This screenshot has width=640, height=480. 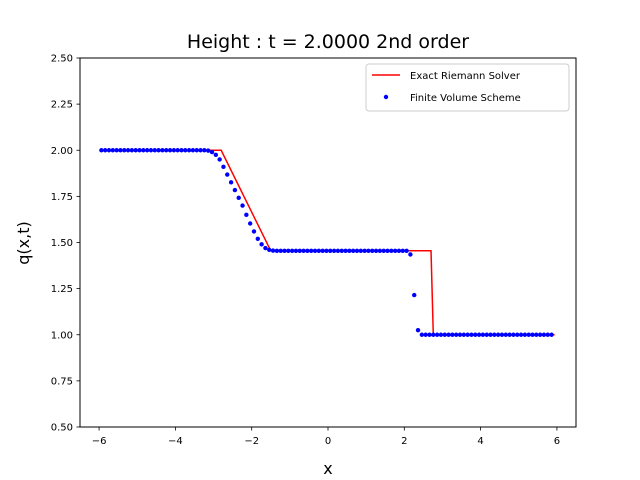 What do you see at coordinates (404, 441) in the screenshot?
I see `x-tick-label: 2` at bounding box center [404, 441].